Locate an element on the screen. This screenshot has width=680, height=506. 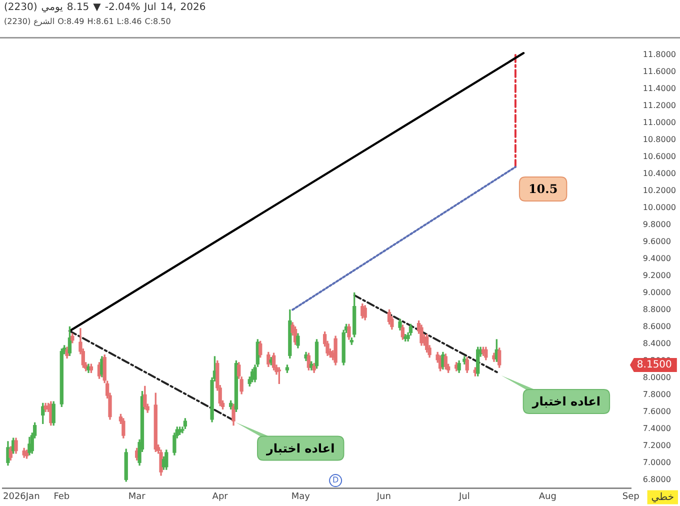
y-tick-label: 10.4000 is located at coordinates (659, 173).